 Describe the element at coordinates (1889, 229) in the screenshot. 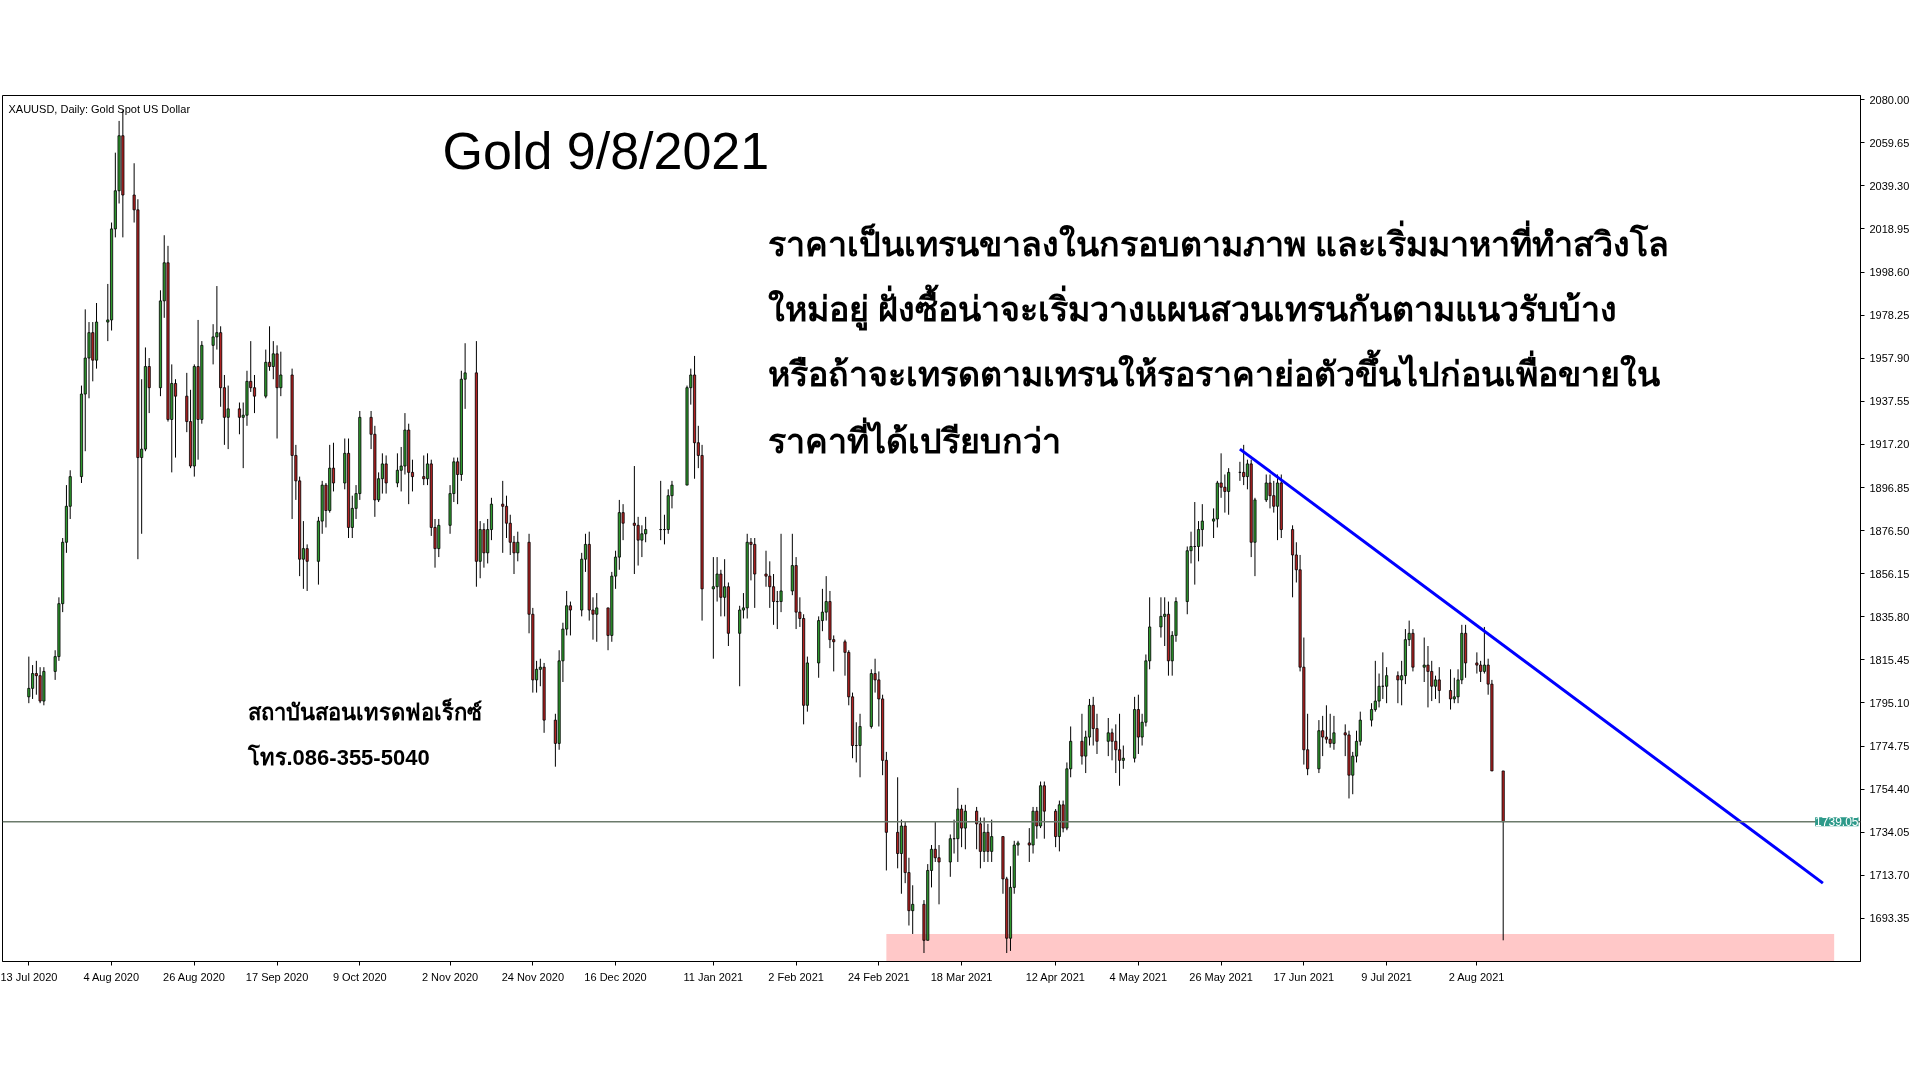

I see `y-tick-label: 2018.95` at that location.